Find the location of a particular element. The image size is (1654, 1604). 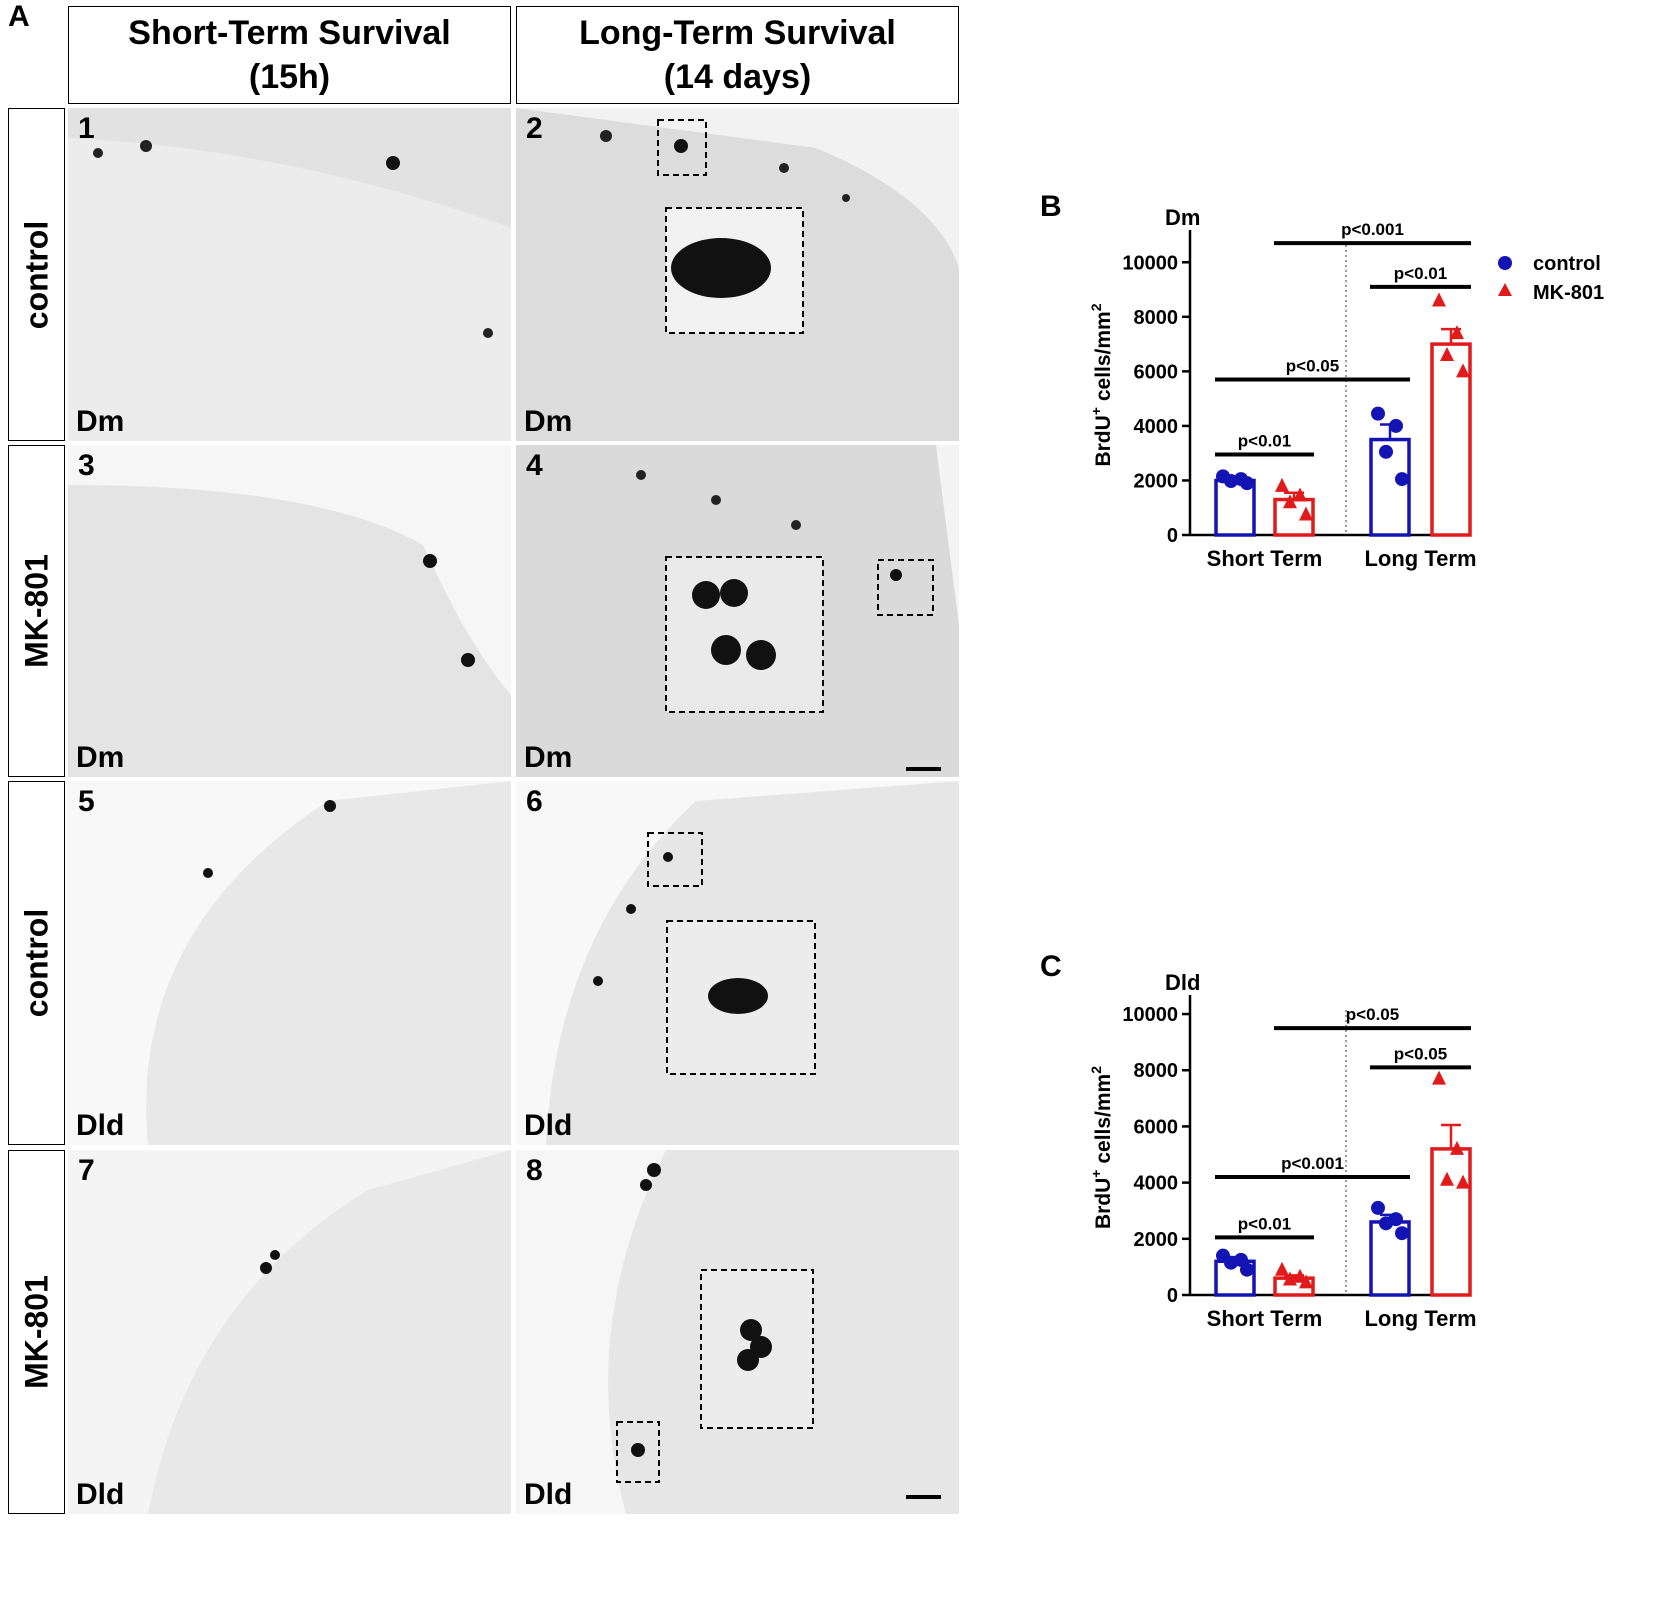

row-header-2: MK-801 is located at coordinates (36, 611).